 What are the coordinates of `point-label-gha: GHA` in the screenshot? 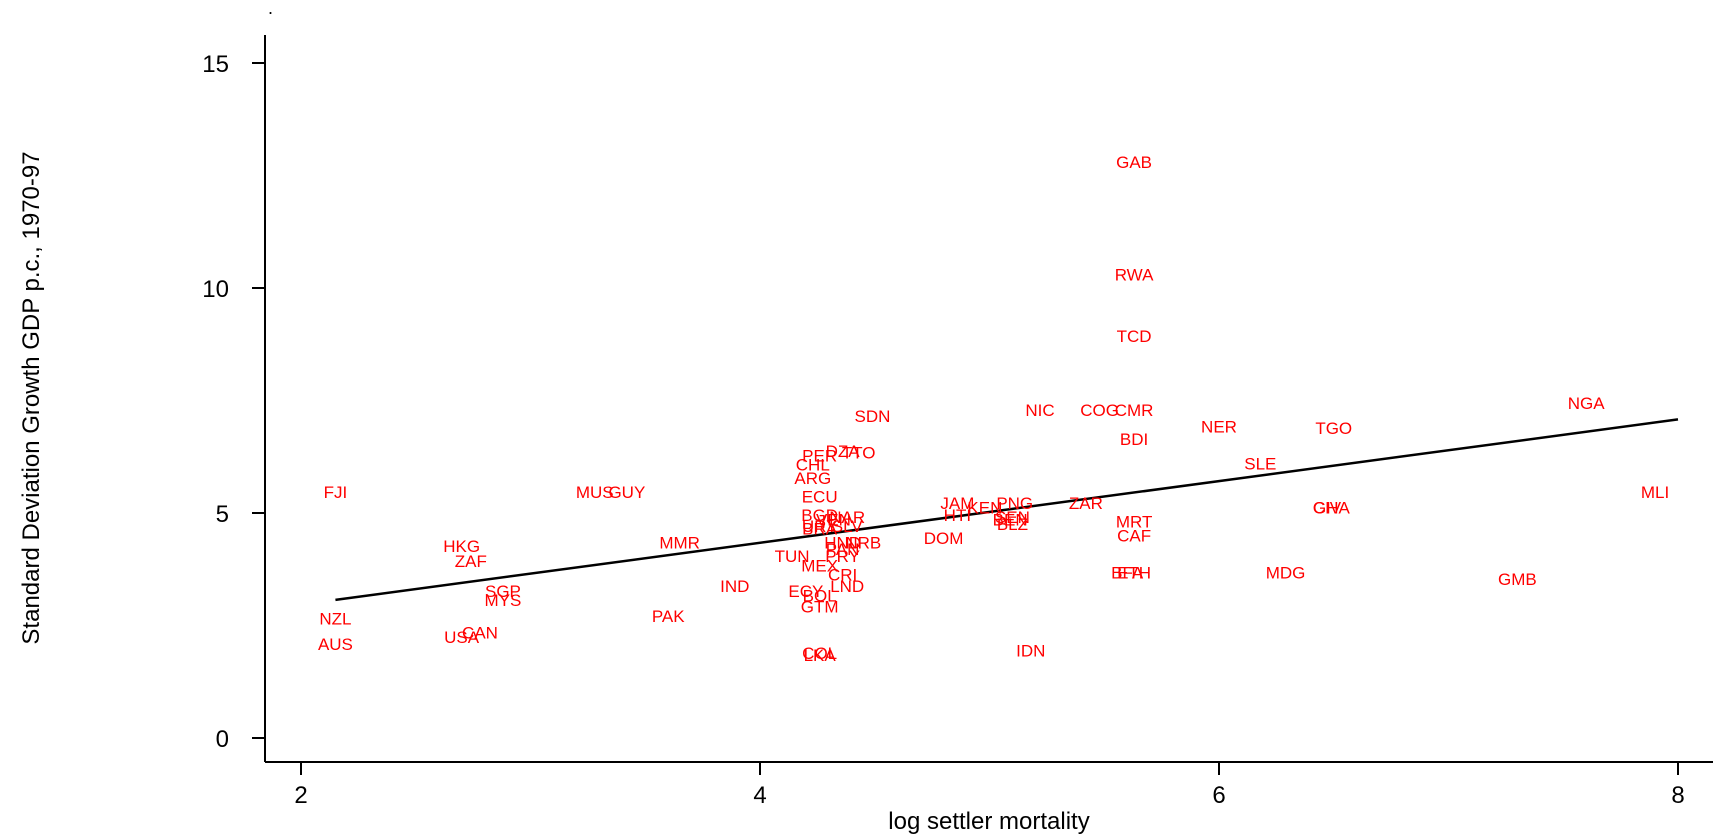 It's located at (1332, 508).